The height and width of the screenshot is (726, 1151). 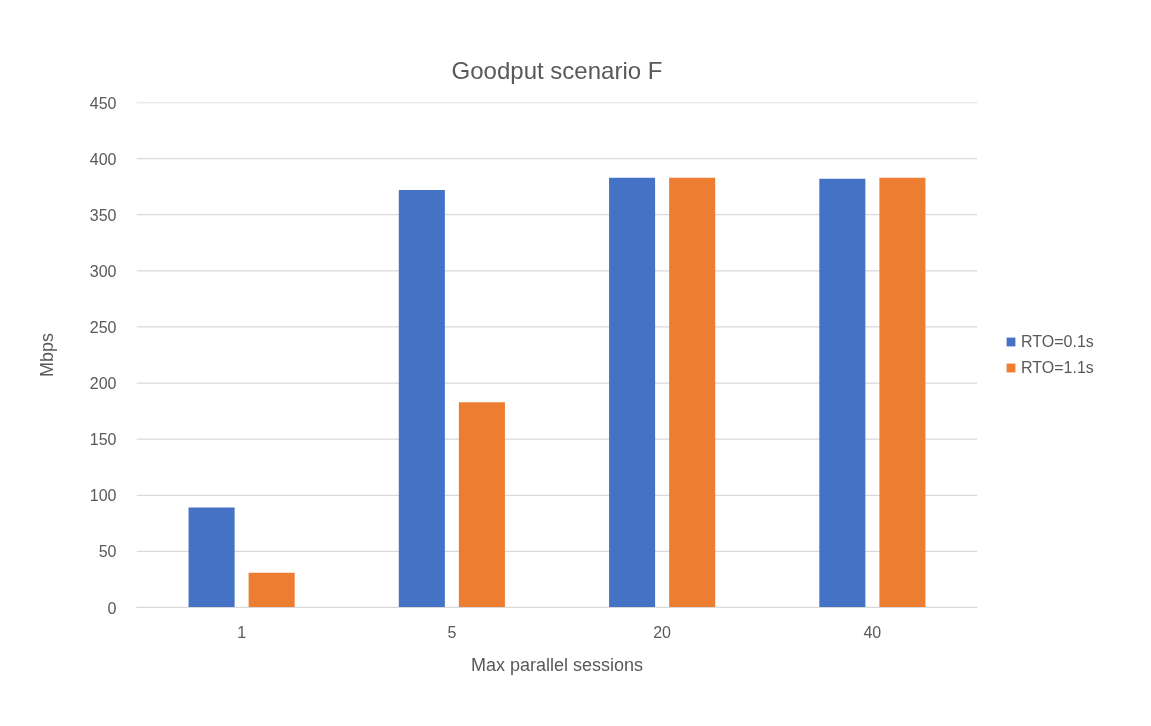 What do you see at coordinates (107, 552) in the screenshot?
I see `y-tick-label: 50` at bounding box center [107, 552].